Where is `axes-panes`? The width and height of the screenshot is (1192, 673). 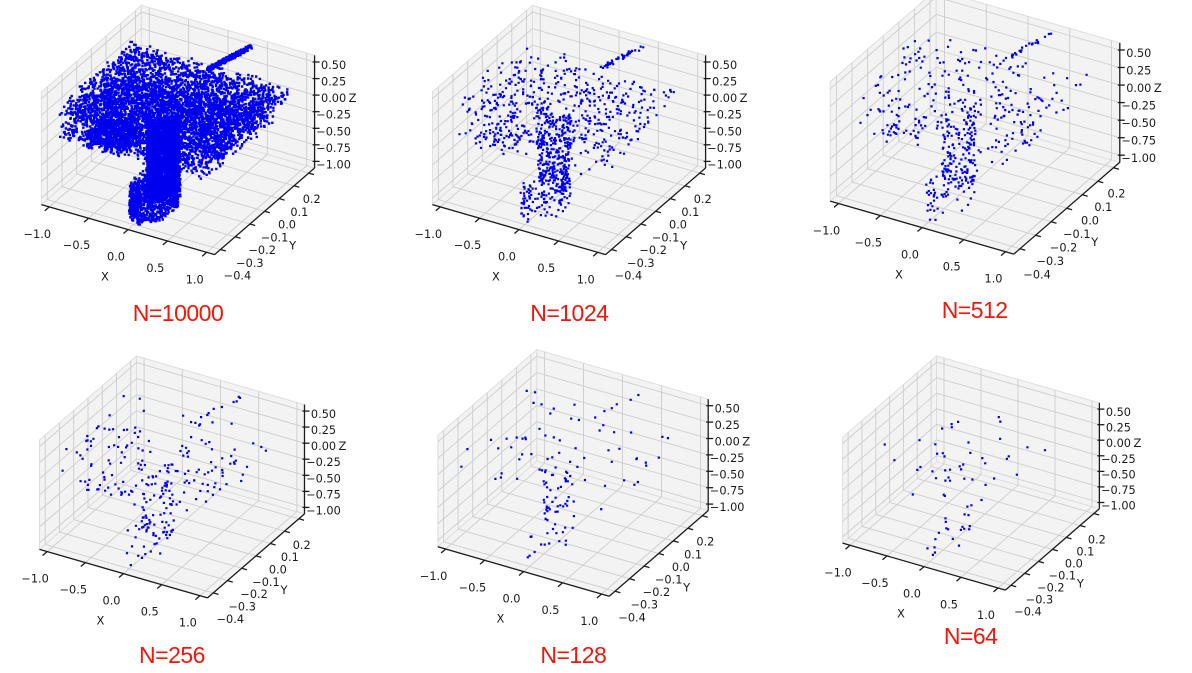
axes-panes is located at coordinates (573, 472).